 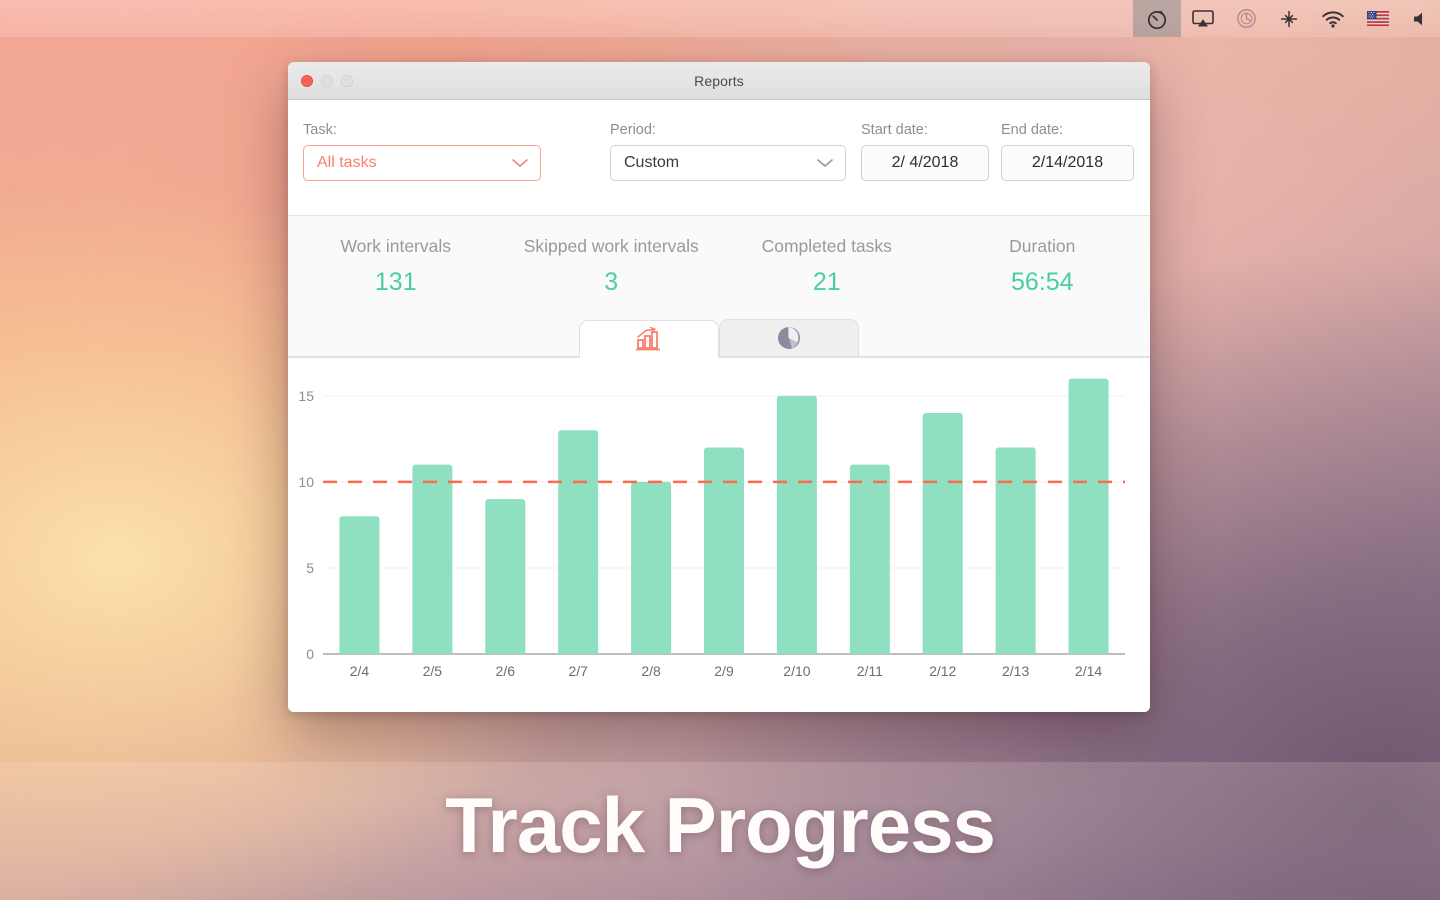 I want to click on y-axis-tick-label: 10, so click(x=306, y=482).